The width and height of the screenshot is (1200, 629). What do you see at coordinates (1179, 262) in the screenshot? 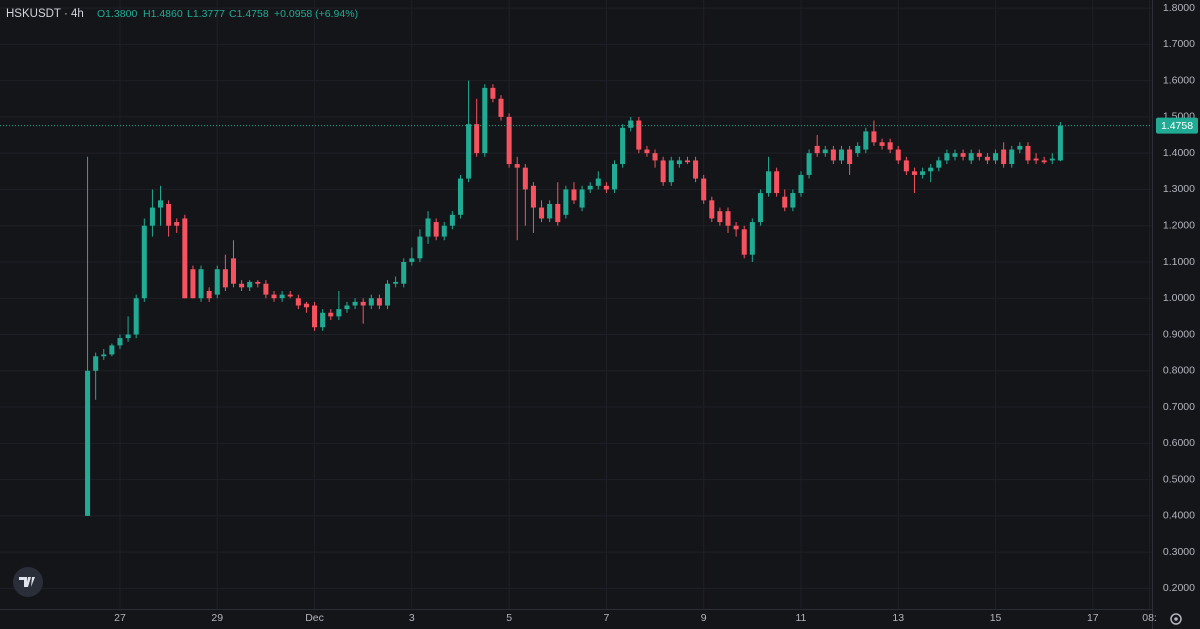
I see `y-tick-label: 1.1000` at bounding box center [1179, 262].